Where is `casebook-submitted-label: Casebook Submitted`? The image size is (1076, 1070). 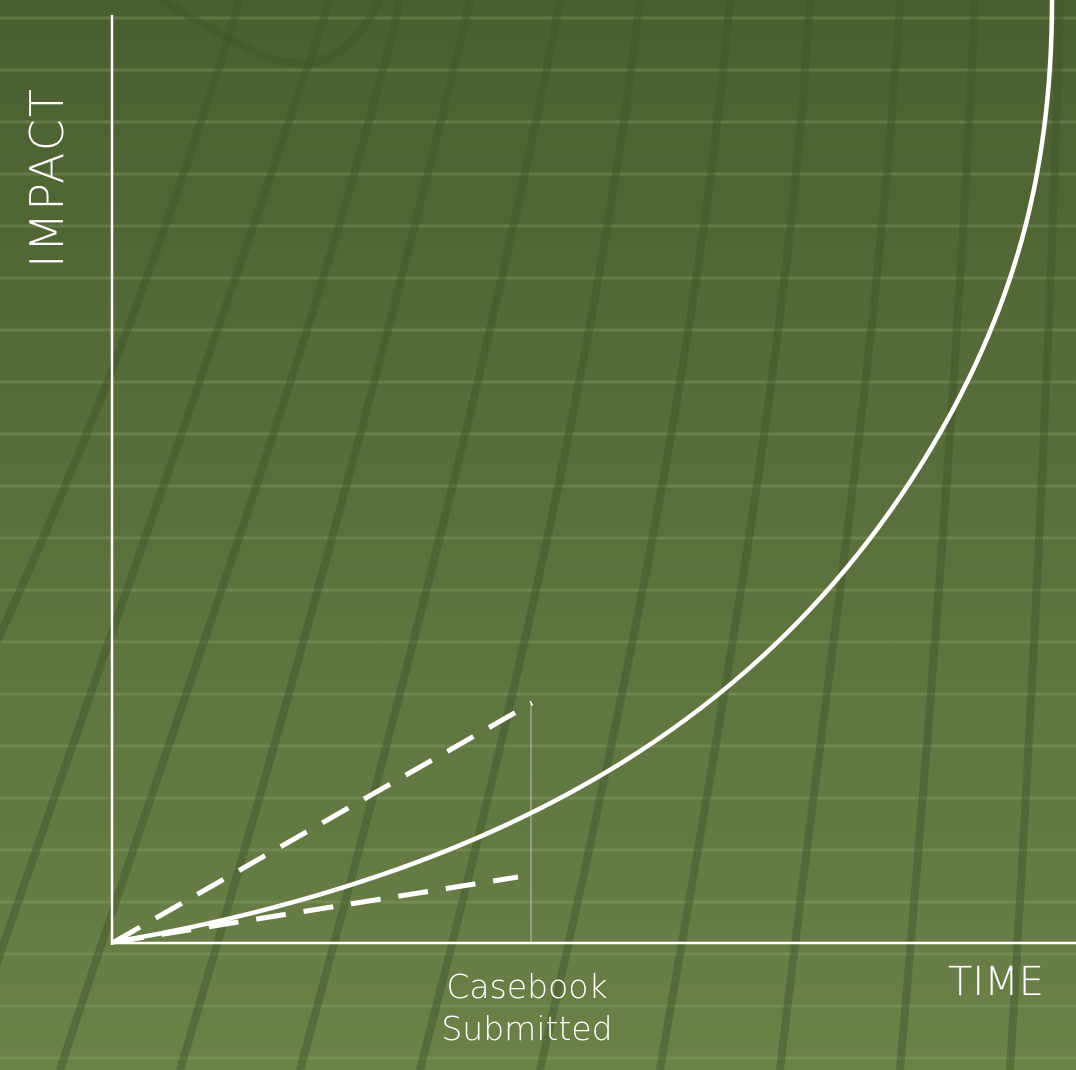
casebook-submitted-label: Casebook Submitted is located at coordinates (527, 1008).